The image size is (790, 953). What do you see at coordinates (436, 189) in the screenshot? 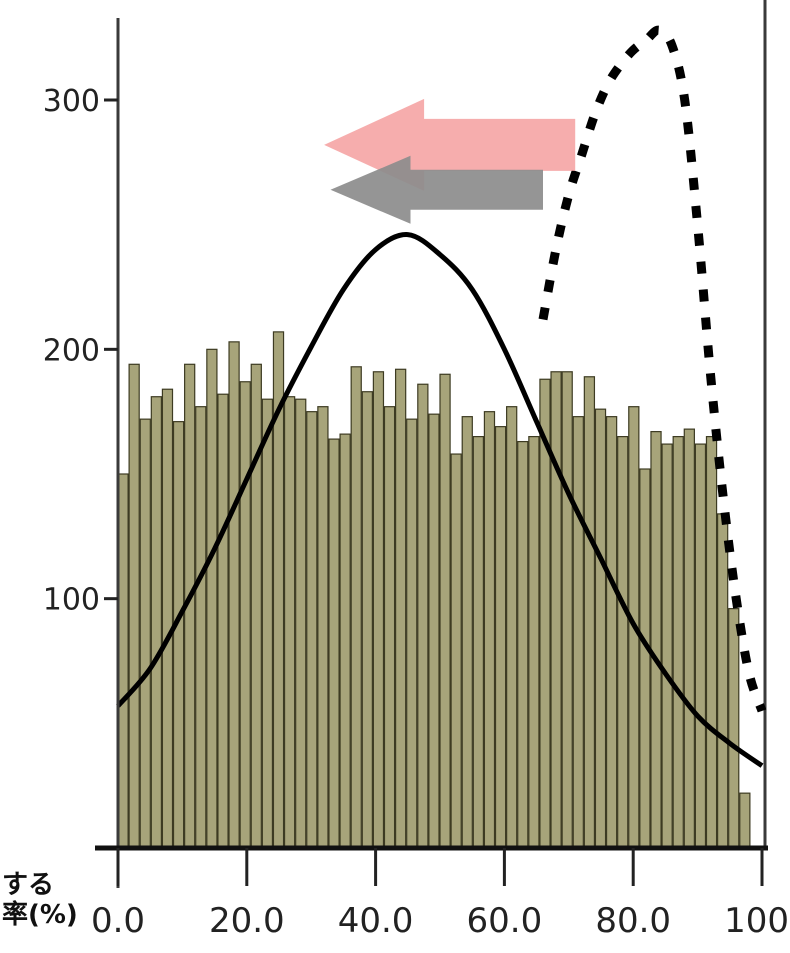
I see `gray-arrow` at bounding box center [436, 189].